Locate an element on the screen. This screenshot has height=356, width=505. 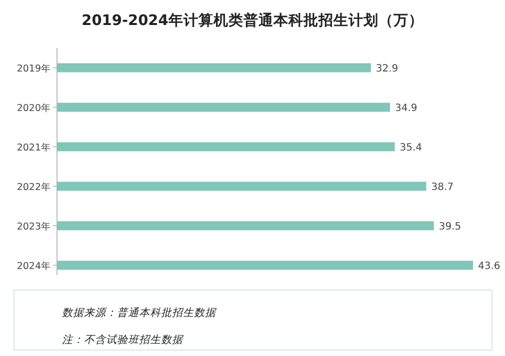
y-tick-label: 2021年 is located at coordinates (33, 147).